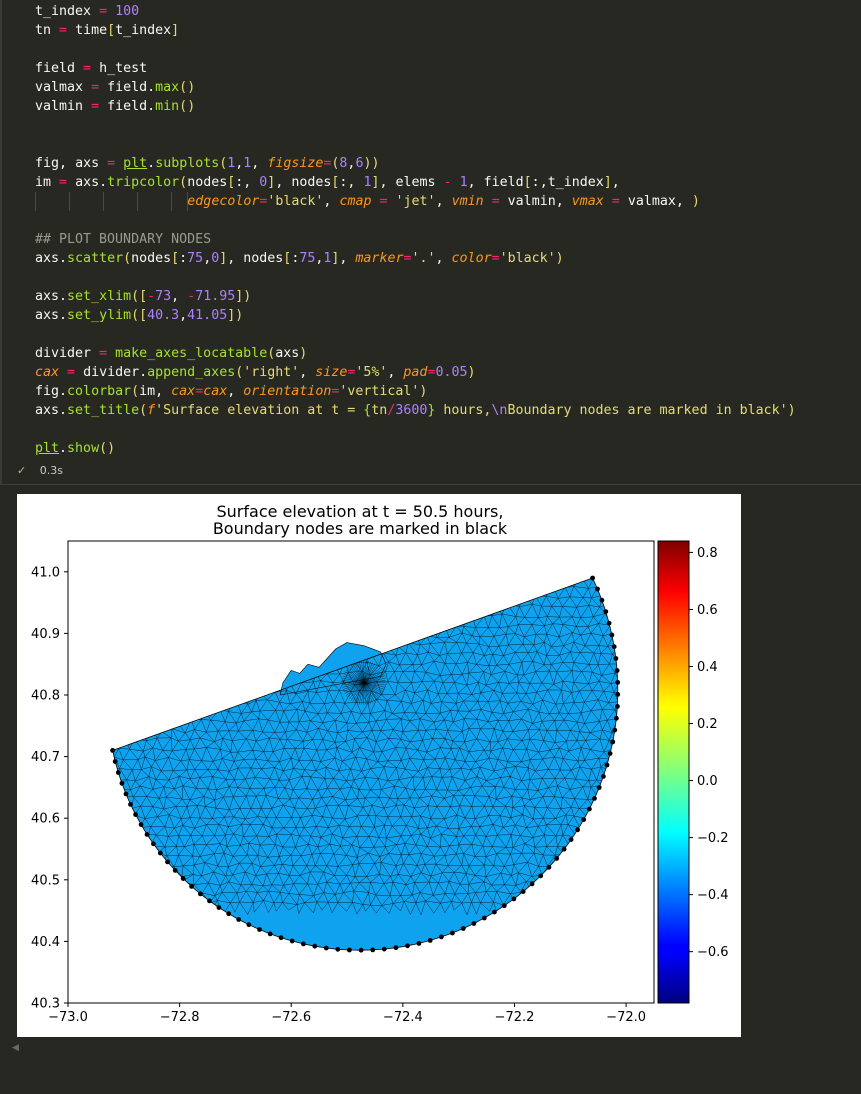  What do you see at coordinates (180, 1017) in the screenshot?
I see `x-tick-label: −72.8` at bounding box center [180, 1017].